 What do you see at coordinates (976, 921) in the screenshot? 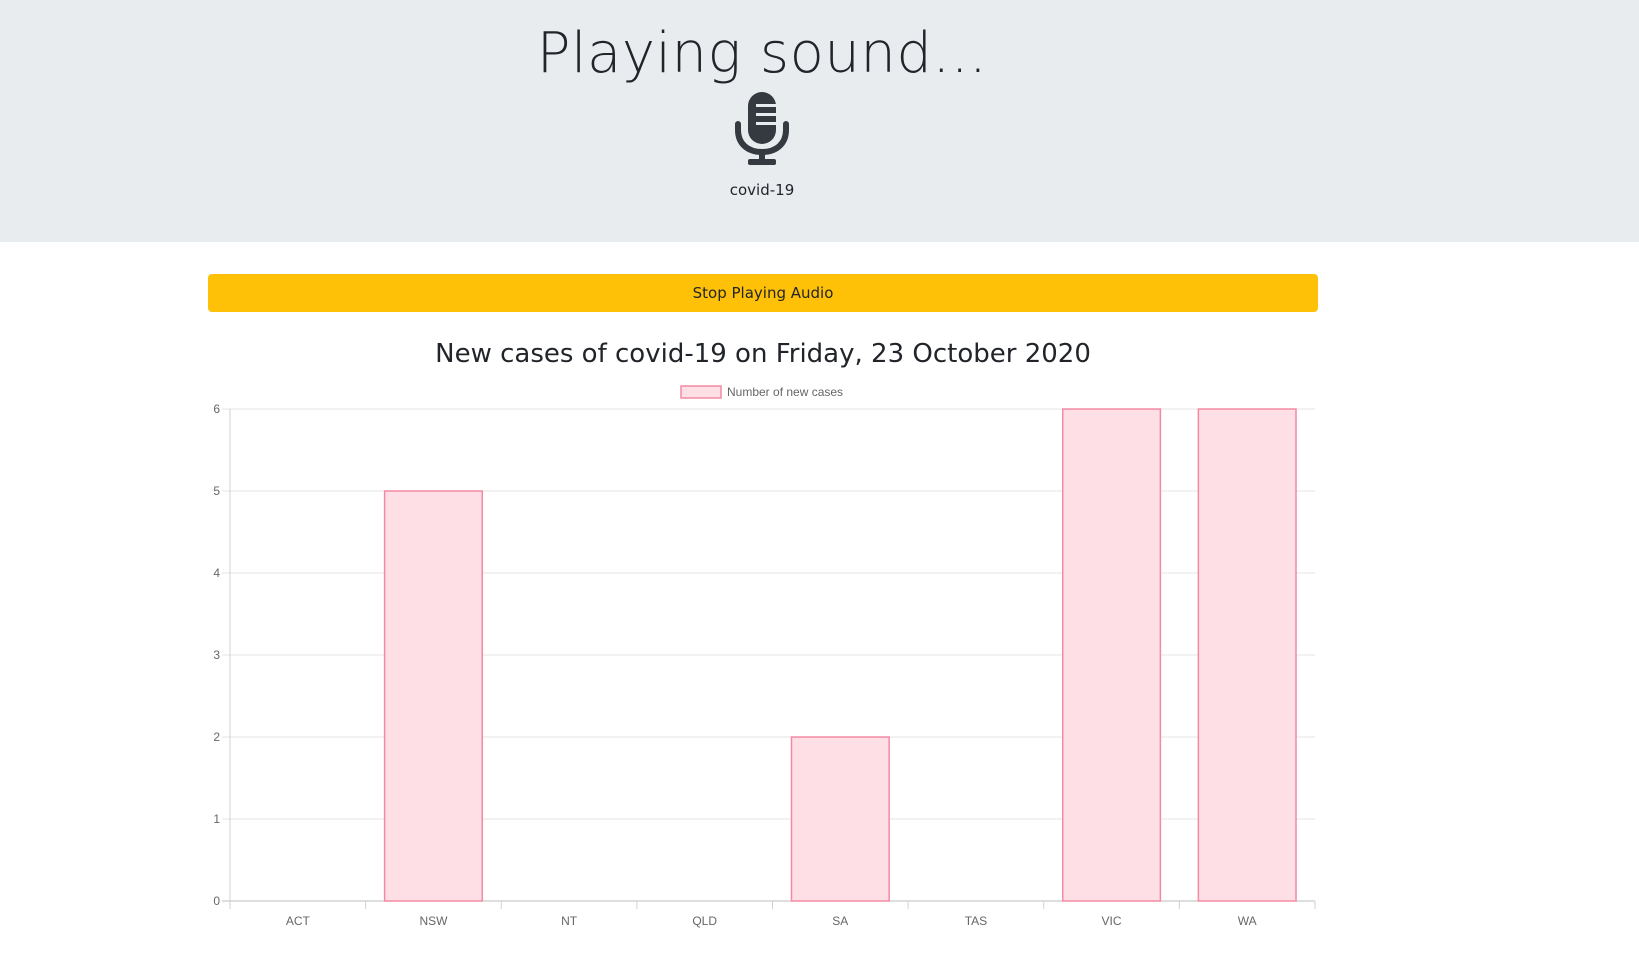
I see `x-tick-label: TAS` at bounding box center [976, 921].